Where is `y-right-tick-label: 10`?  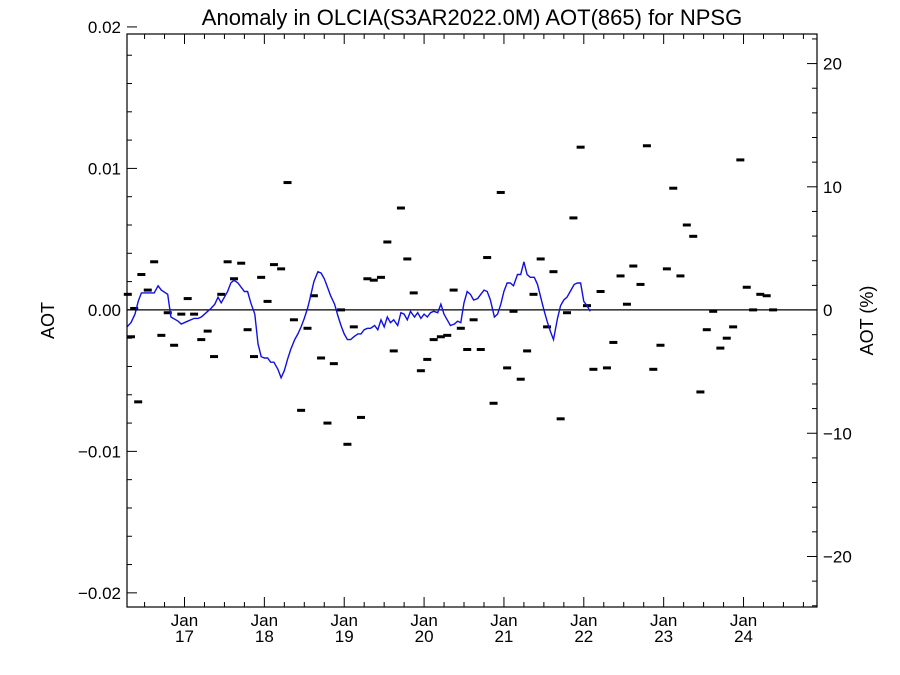 y-right-tick-label: 10 is located at coordinates (832, 187).